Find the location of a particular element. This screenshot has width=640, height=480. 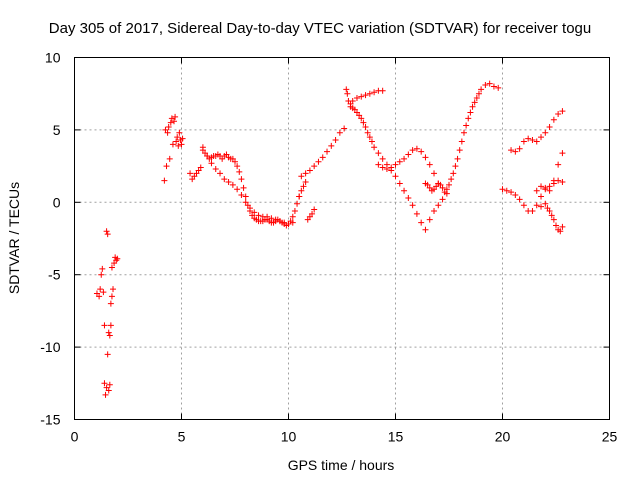

y-tick-label: -10 is located at coordinates (50, 347).